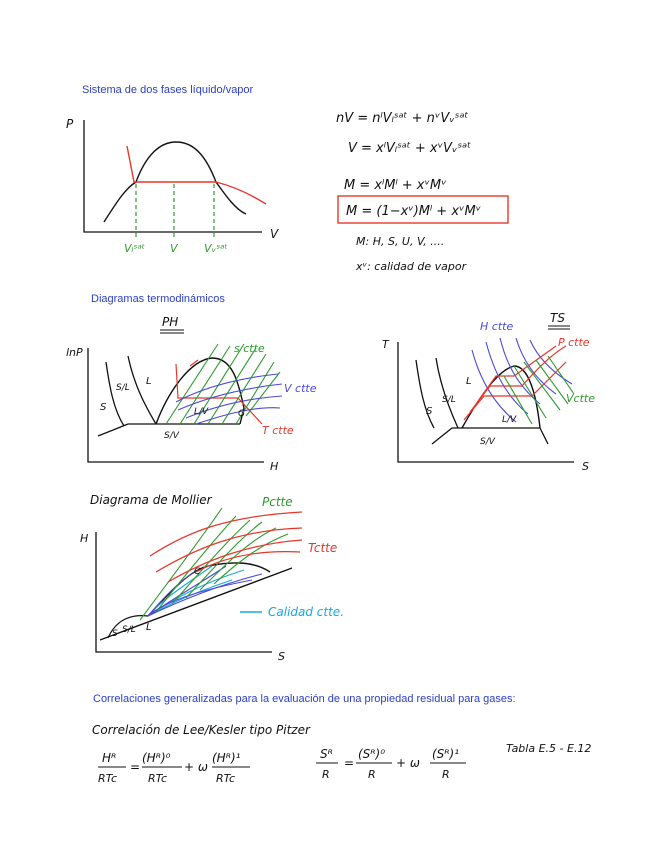 Image resolution: width=655 pixels, height=848 pixels. Describe the element at coordinates (281, 656) in the screenshot. I see `mollier-axis-x: S` at that location.